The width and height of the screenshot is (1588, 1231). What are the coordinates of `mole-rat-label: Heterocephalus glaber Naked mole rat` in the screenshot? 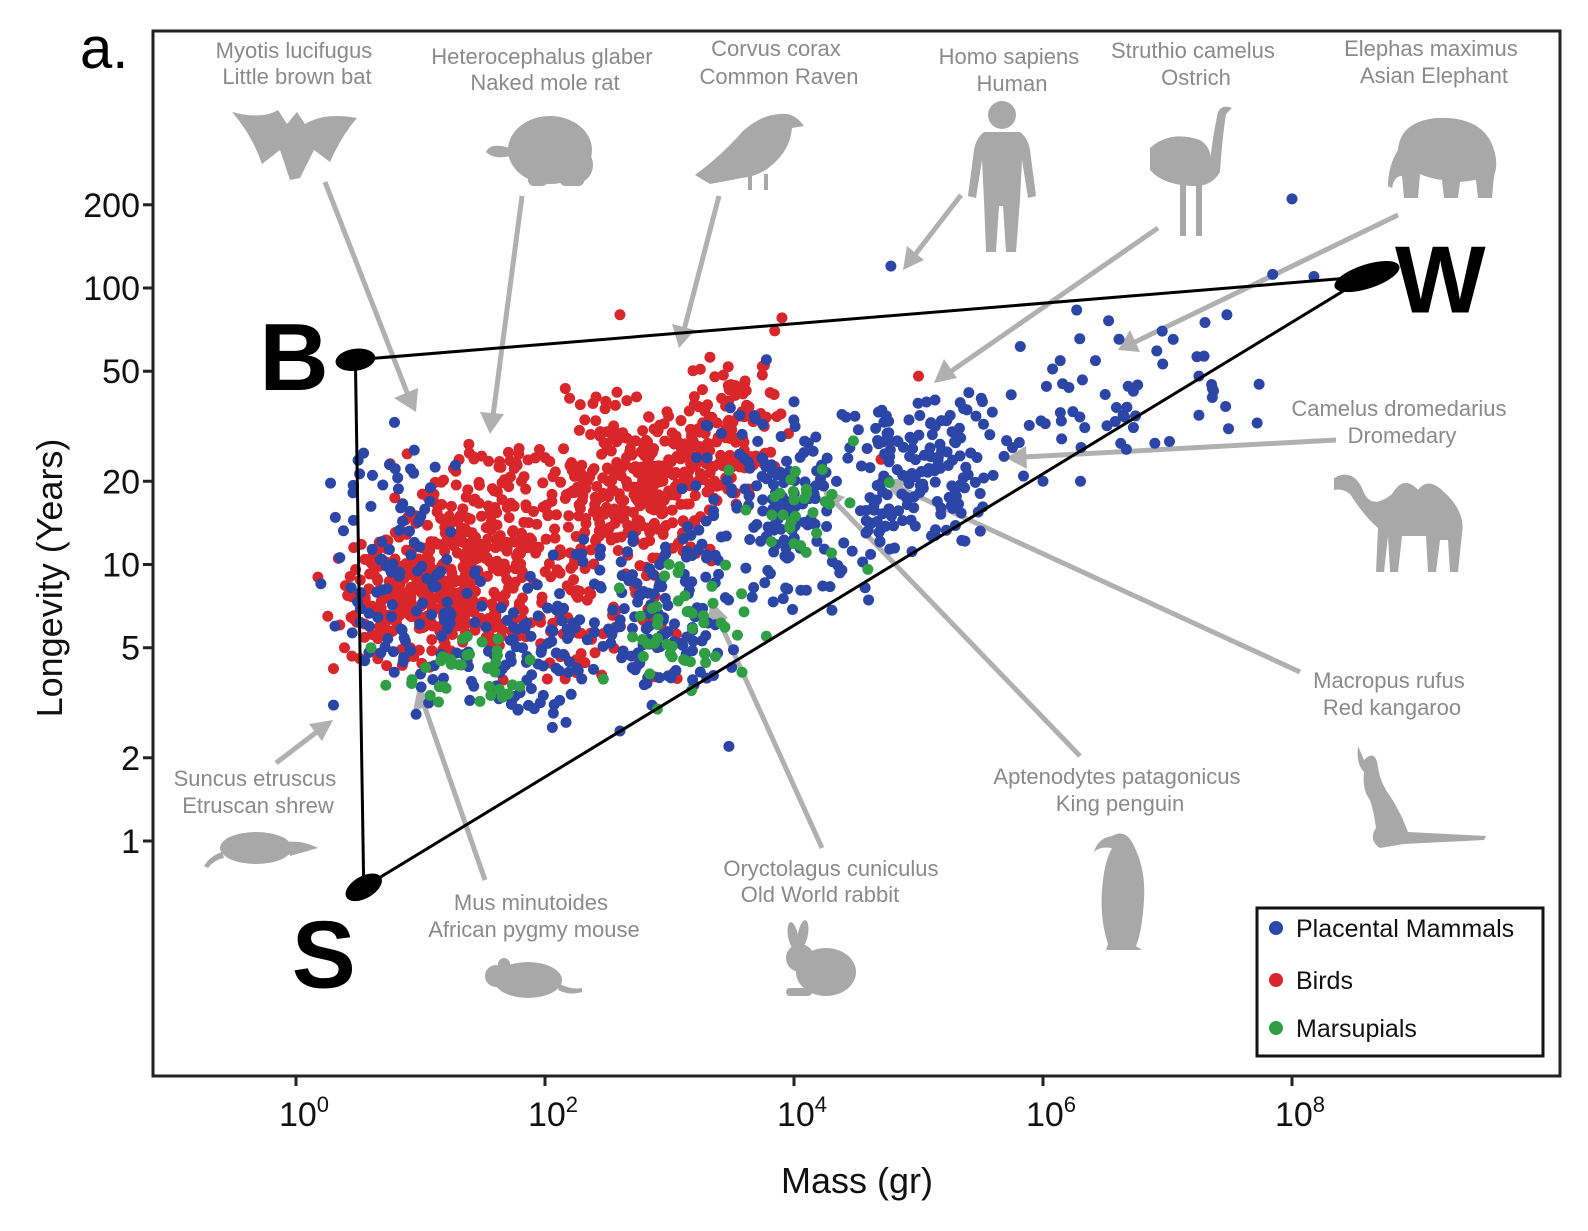 It's located at (545, 69).